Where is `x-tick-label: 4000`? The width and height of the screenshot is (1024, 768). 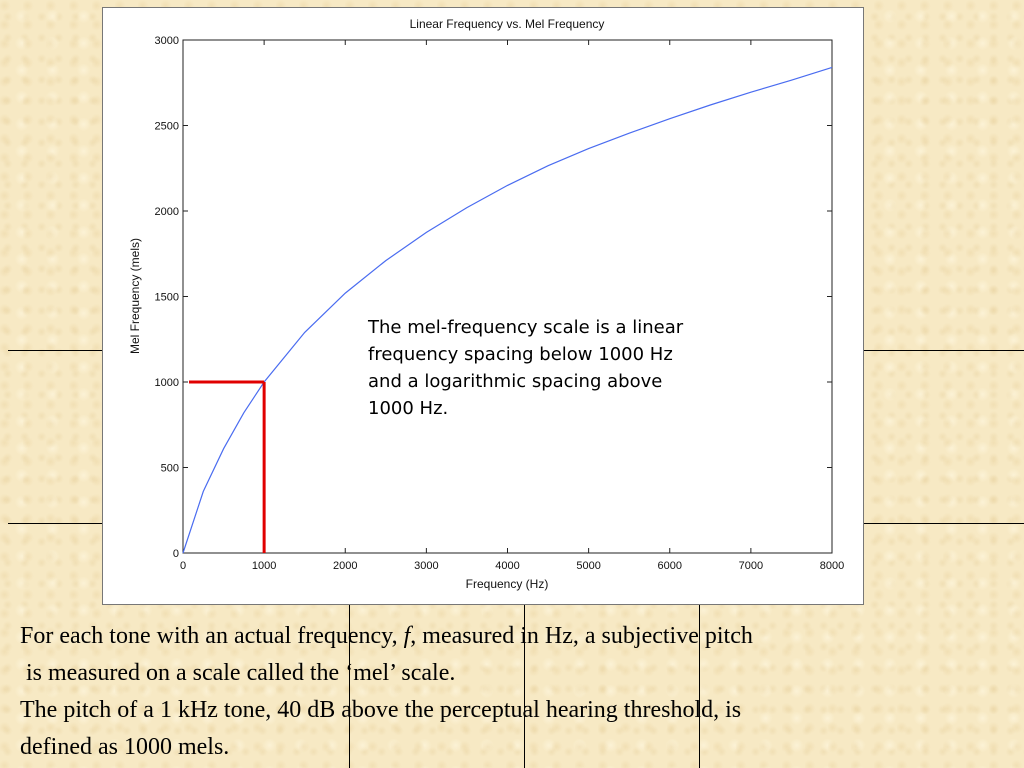
x-tick-label: 4000 is located at coordinates (507, 566).